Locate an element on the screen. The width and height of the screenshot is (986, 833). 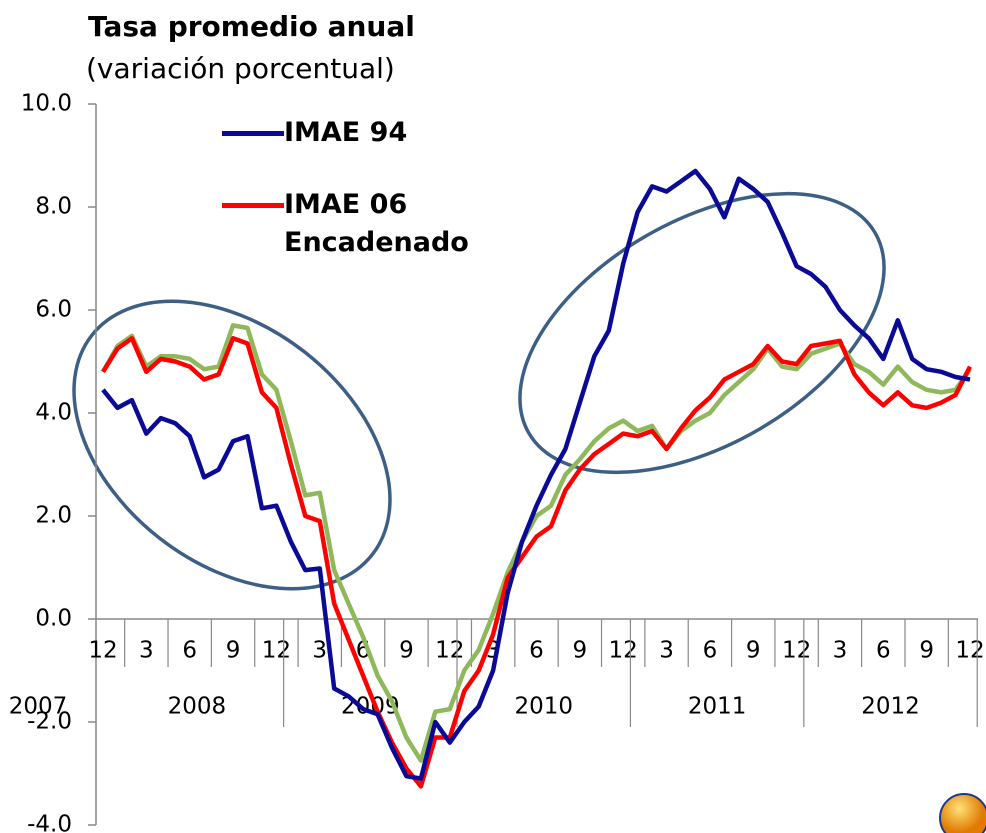
y-tick-label: 6.0 is located at coordinates (53, 310).